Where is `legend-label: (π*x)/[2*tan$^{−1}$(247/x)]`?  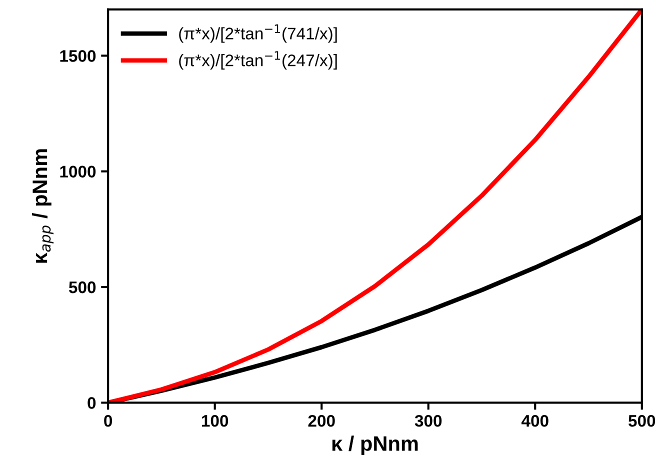
legend-label: (π*x)/[2*tan$^{−1}$(247/x)] is located at coordinates (258, 60).